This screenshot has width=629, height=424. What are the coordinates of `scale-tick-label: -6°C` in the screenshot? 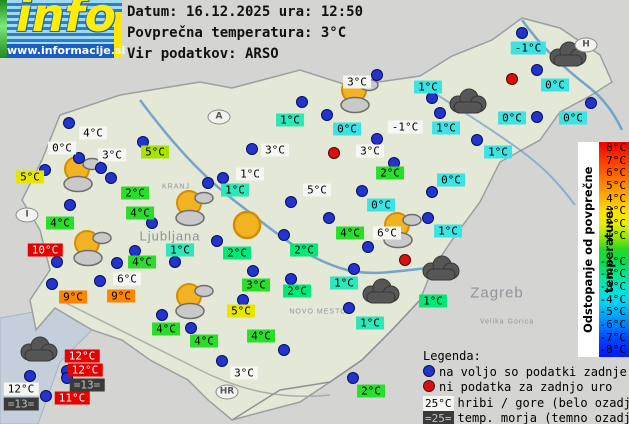 It's located at (613, 324).